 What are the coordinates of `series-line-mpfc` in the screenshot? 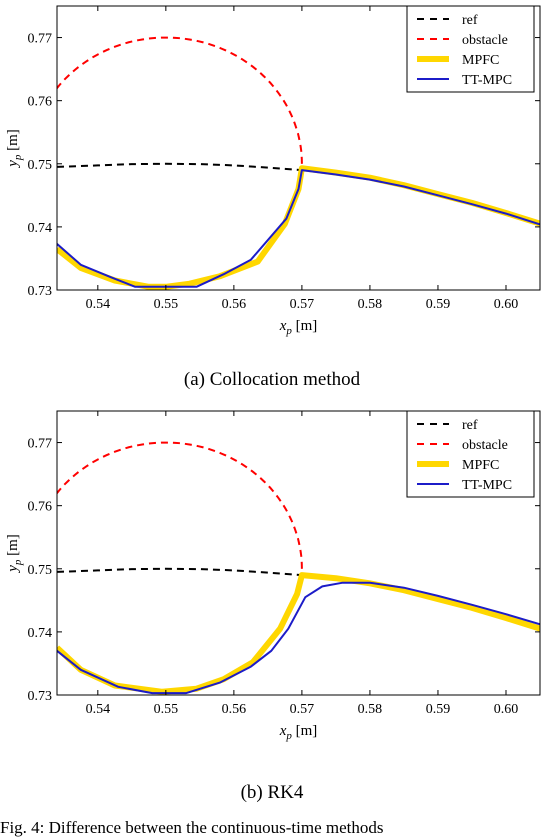 It's located at (298, 633).